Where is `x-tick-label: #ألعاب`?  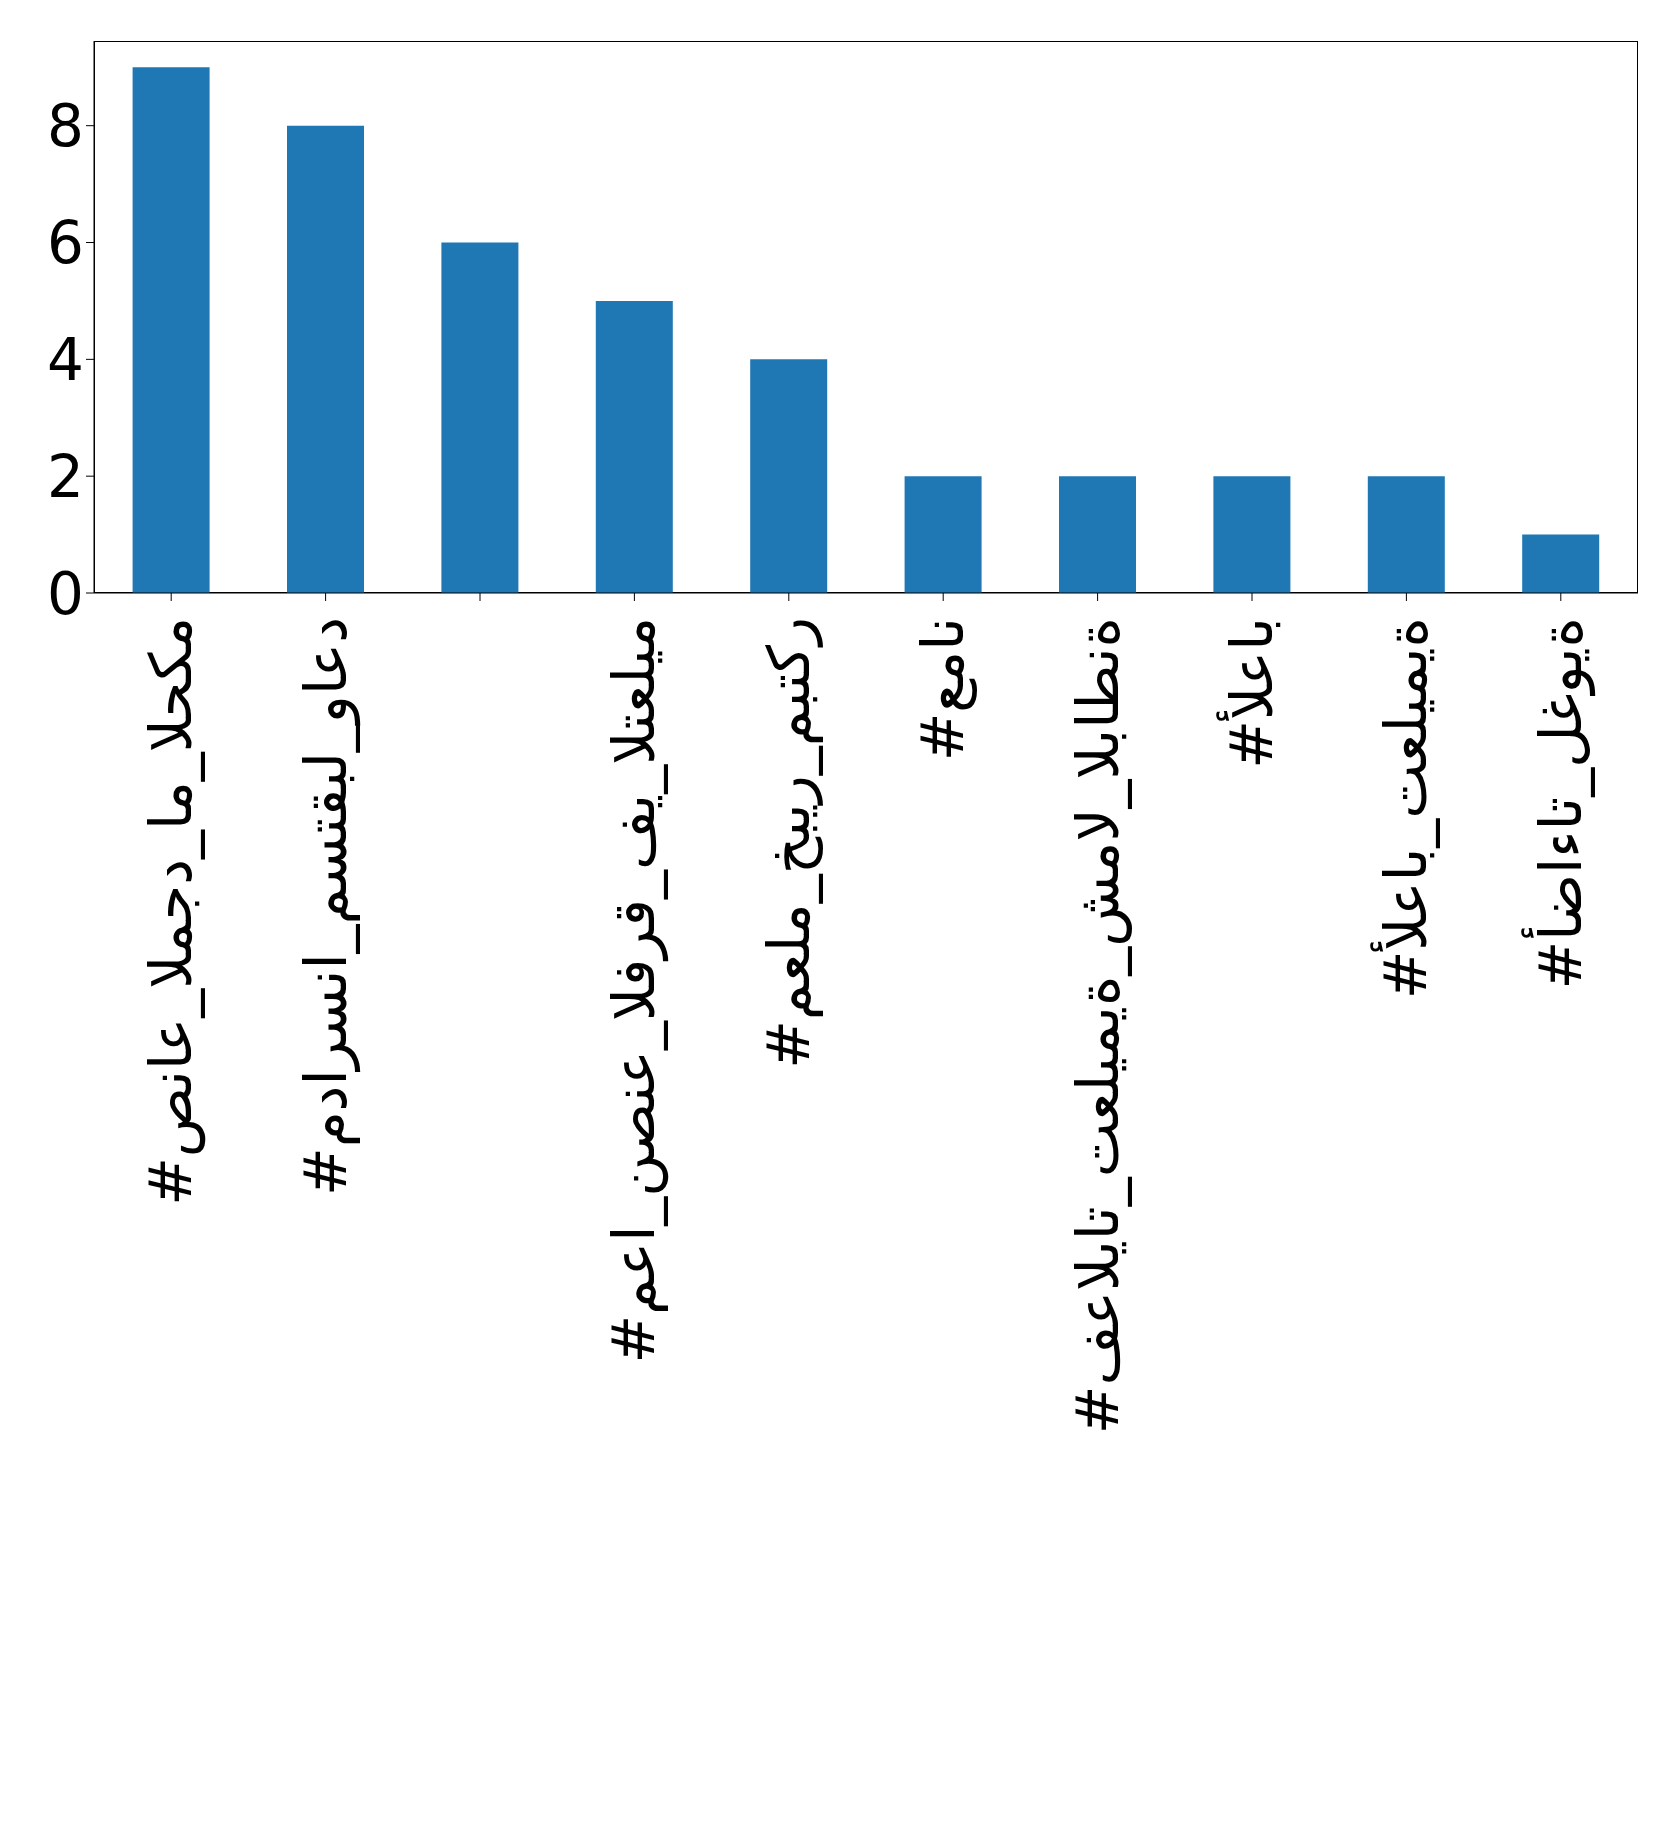 x-tick-label: #ألعاب is located at coordinates (1251, 693).